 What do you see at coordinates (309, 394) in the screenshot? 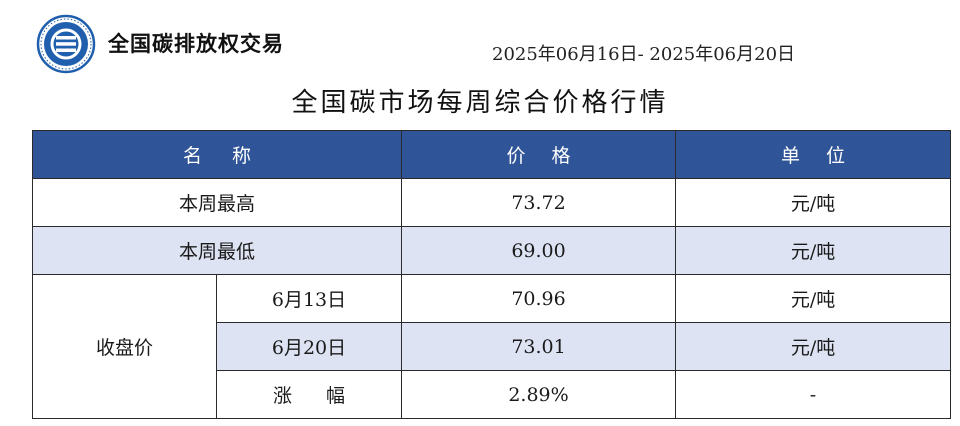
I see `change-label: 涨 幅` at bounding box center [309, 394].